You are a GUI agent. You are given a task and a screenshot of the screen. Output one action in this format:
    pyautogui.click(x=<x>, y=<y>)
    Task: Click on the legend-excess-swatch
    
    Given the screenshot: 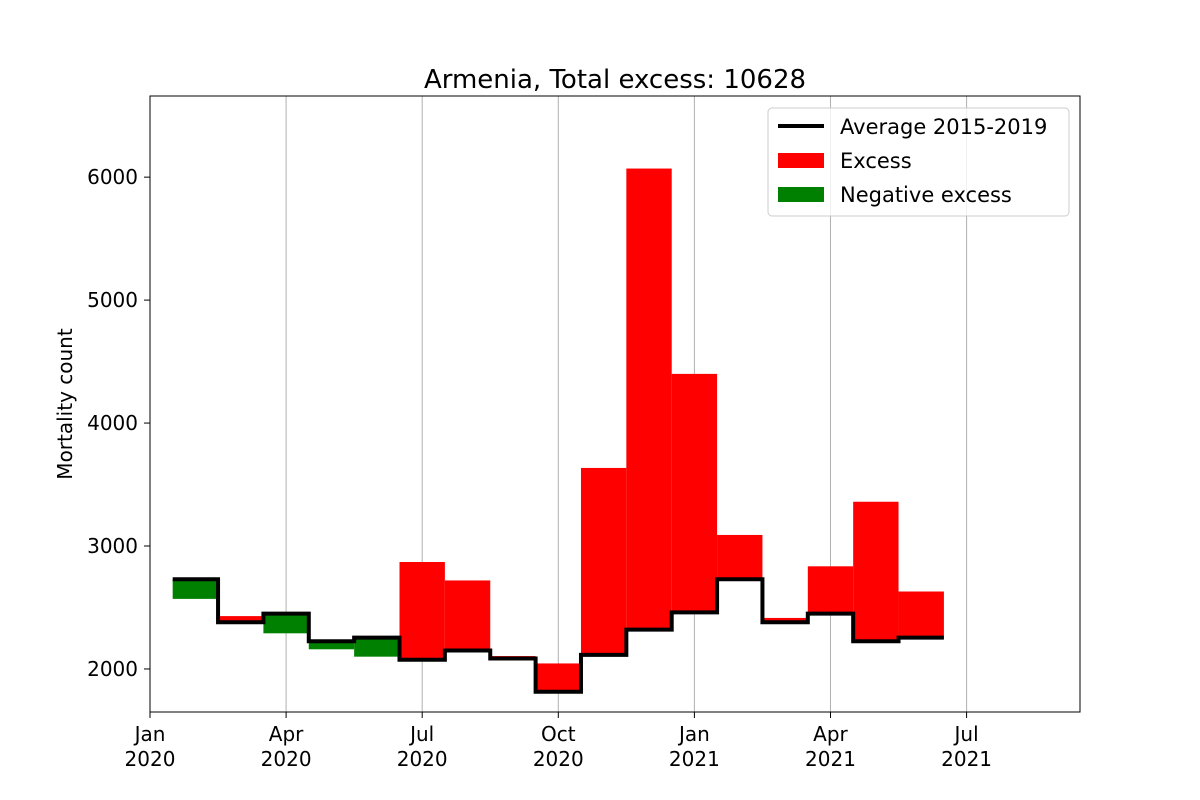 What is the action you would take?
    pyautogui.click(x=801, y=160)
    